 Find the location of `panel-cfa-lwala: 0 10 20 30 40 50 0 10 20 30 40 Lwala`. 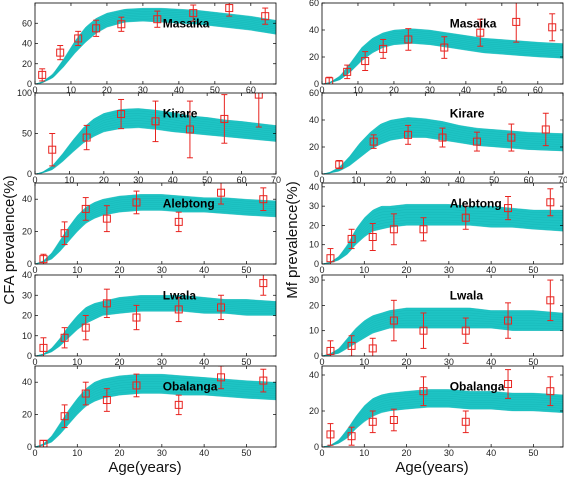

panel-cfa-lwala: 0 10 20 30 40 50 0 10 20 30 40 Lwala is located at coordinates (149, 318).